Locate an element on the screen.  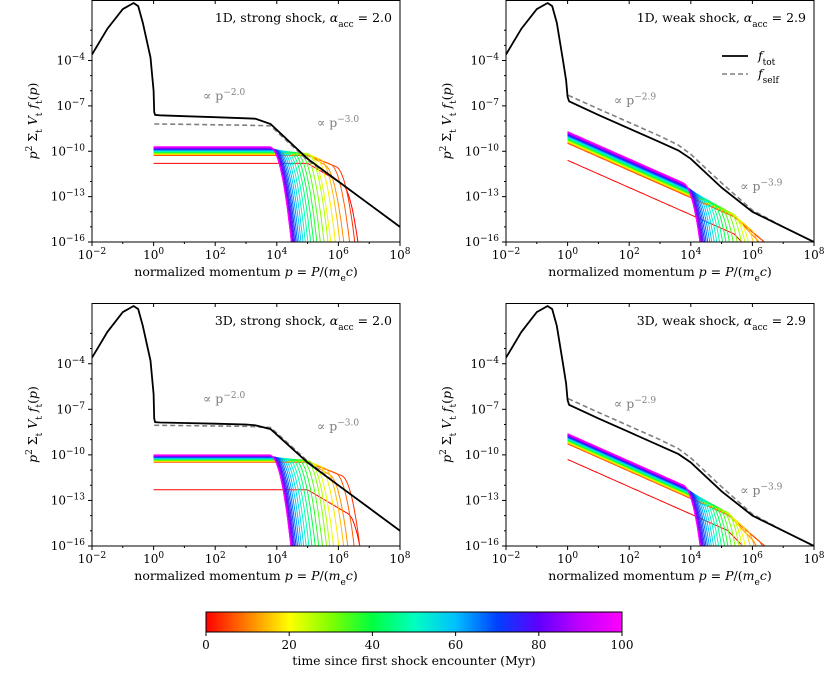
colorbar-tick-label: 80 is located at coordinates (538, 645).